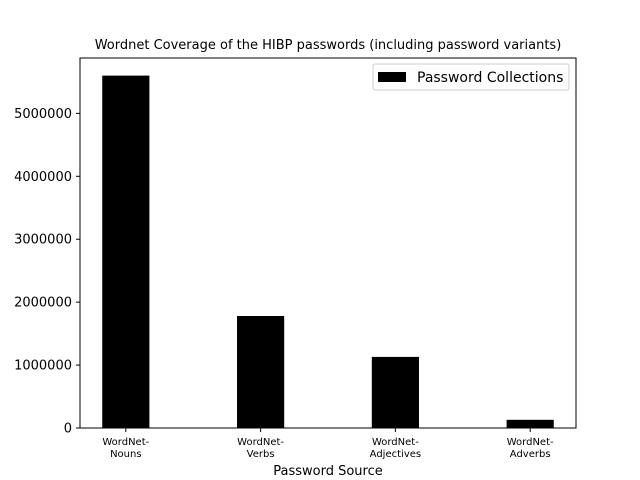  What do you see at coordinates (126, 251) in the screenshot?
I see `bar-nouns` at bounding box center [126, 251].